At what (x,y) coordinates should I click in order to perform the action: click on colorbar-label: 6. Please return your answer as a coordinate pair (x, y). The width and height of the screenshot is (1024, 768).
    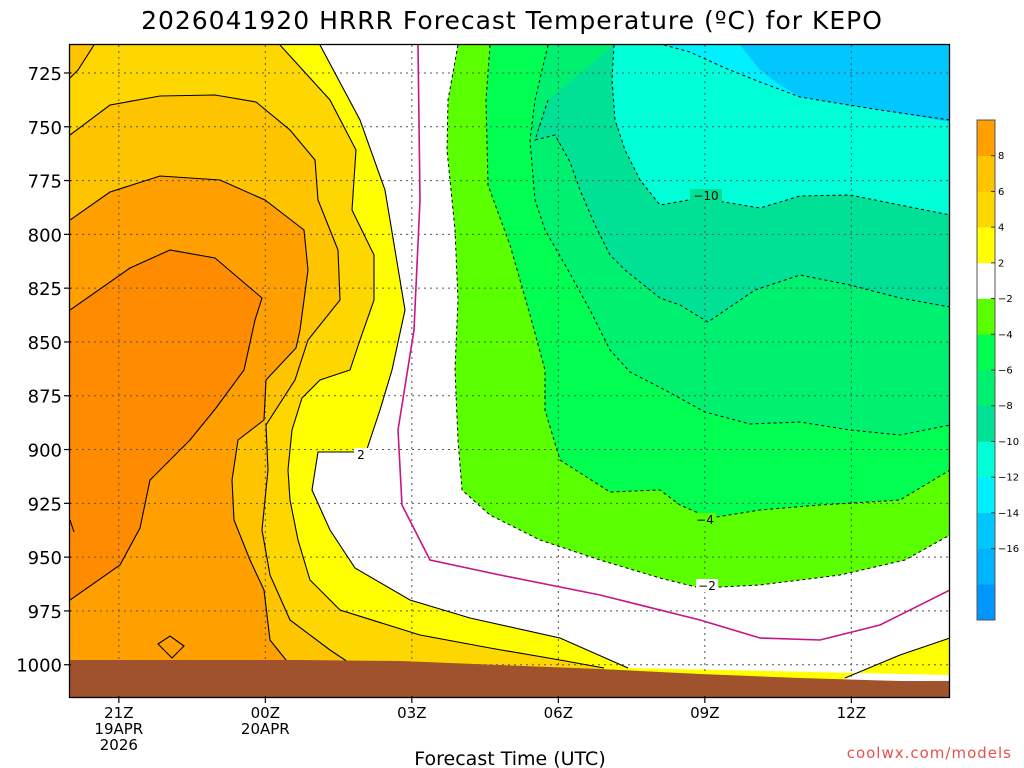
    Looking at the image, I should click on (1001, 192).